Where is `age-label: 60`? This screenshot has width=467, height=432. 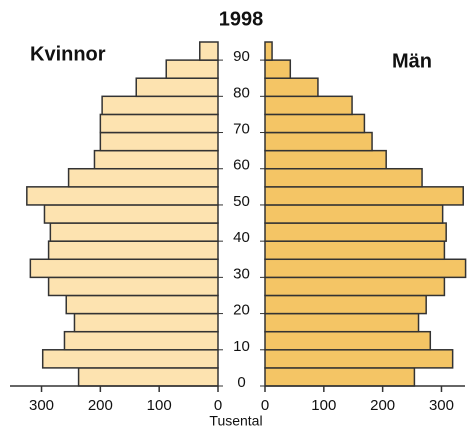
age-label: 60 is located at coordinates (241, 165).